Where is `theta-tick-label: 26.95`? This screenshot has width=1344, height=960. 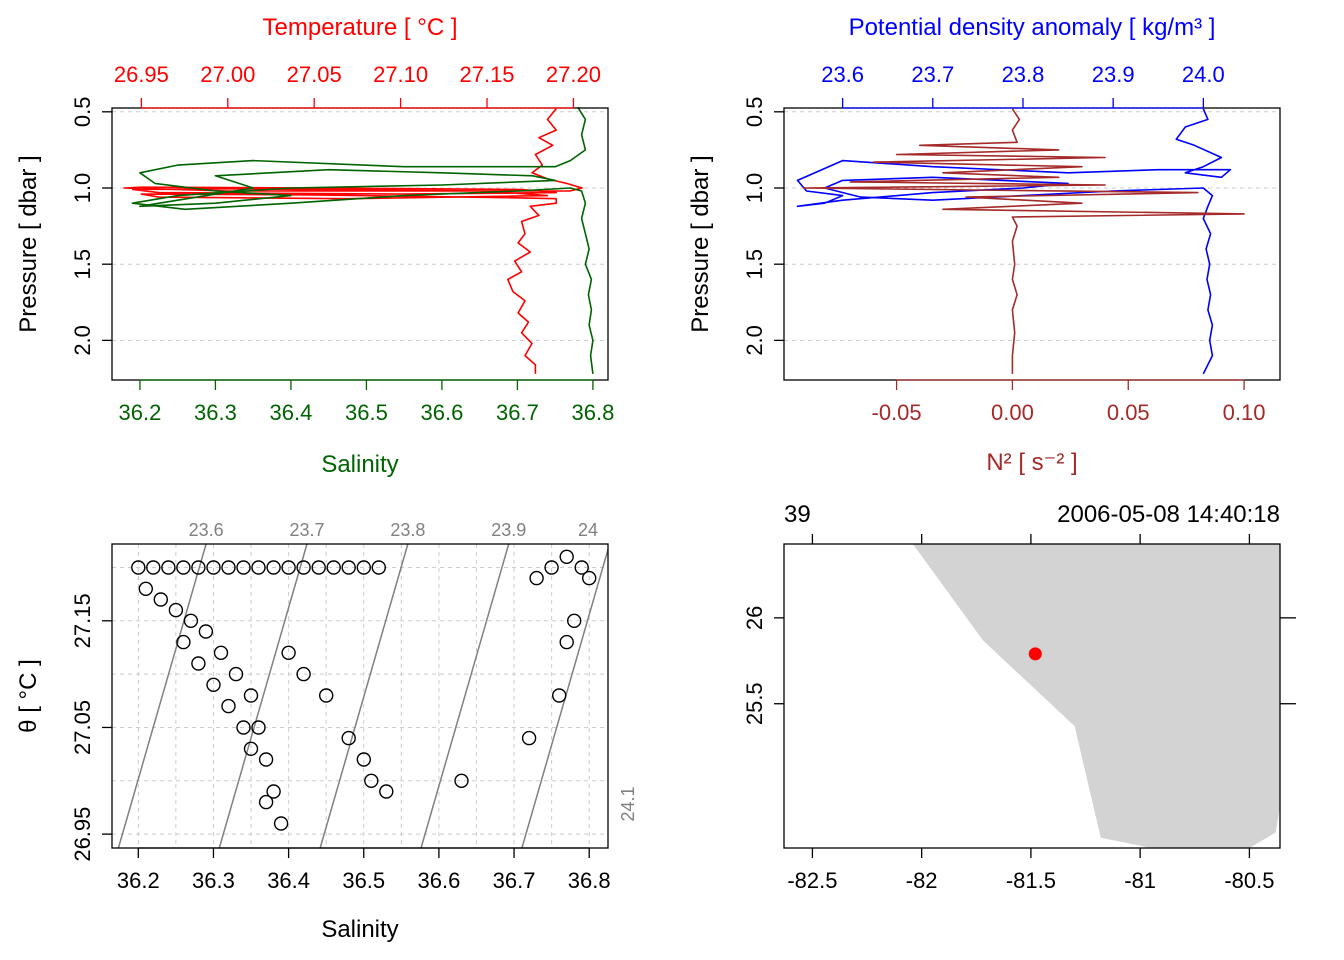
theta-tick-label: 26.95 is located at coordinates (82, 834).